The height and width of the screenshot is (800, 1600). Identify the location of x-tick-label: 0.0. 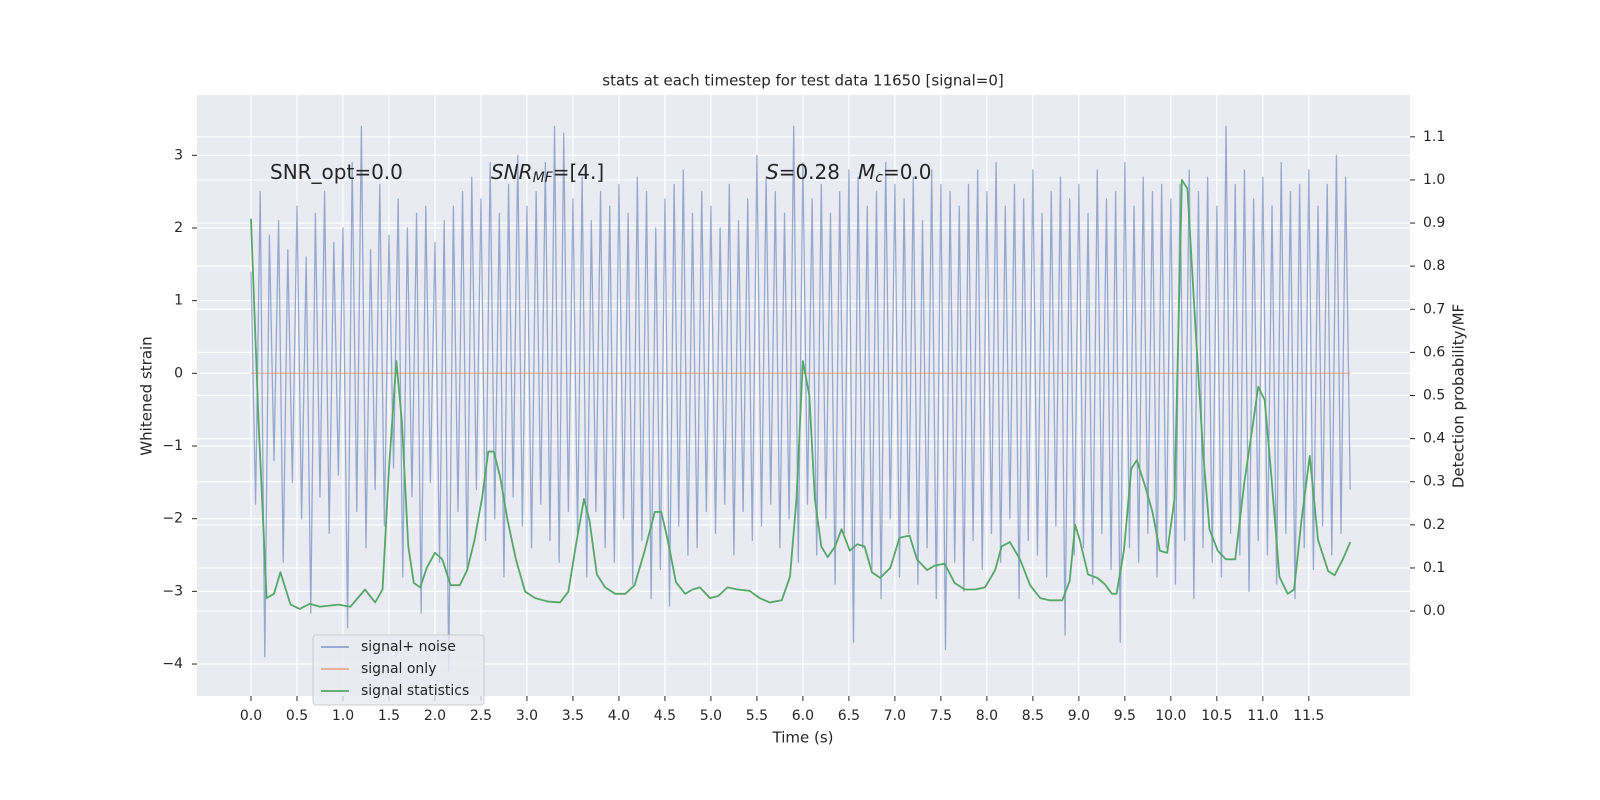
(251, 716).